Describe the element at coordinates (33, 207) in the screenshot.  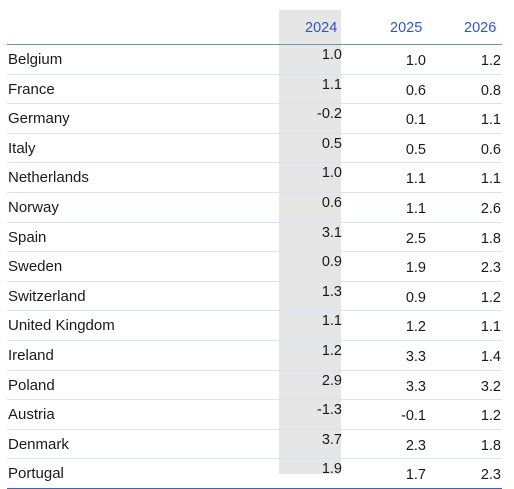
I see `country-name: Norway` at that location.